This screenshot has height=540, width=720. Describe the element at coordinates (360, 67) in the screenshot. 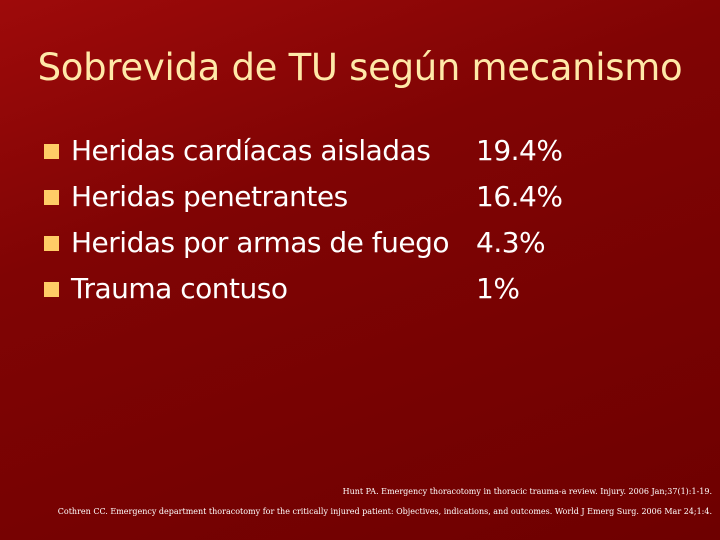

I see `slide-title: Sobrevida de TU según mecanismo` at that location.